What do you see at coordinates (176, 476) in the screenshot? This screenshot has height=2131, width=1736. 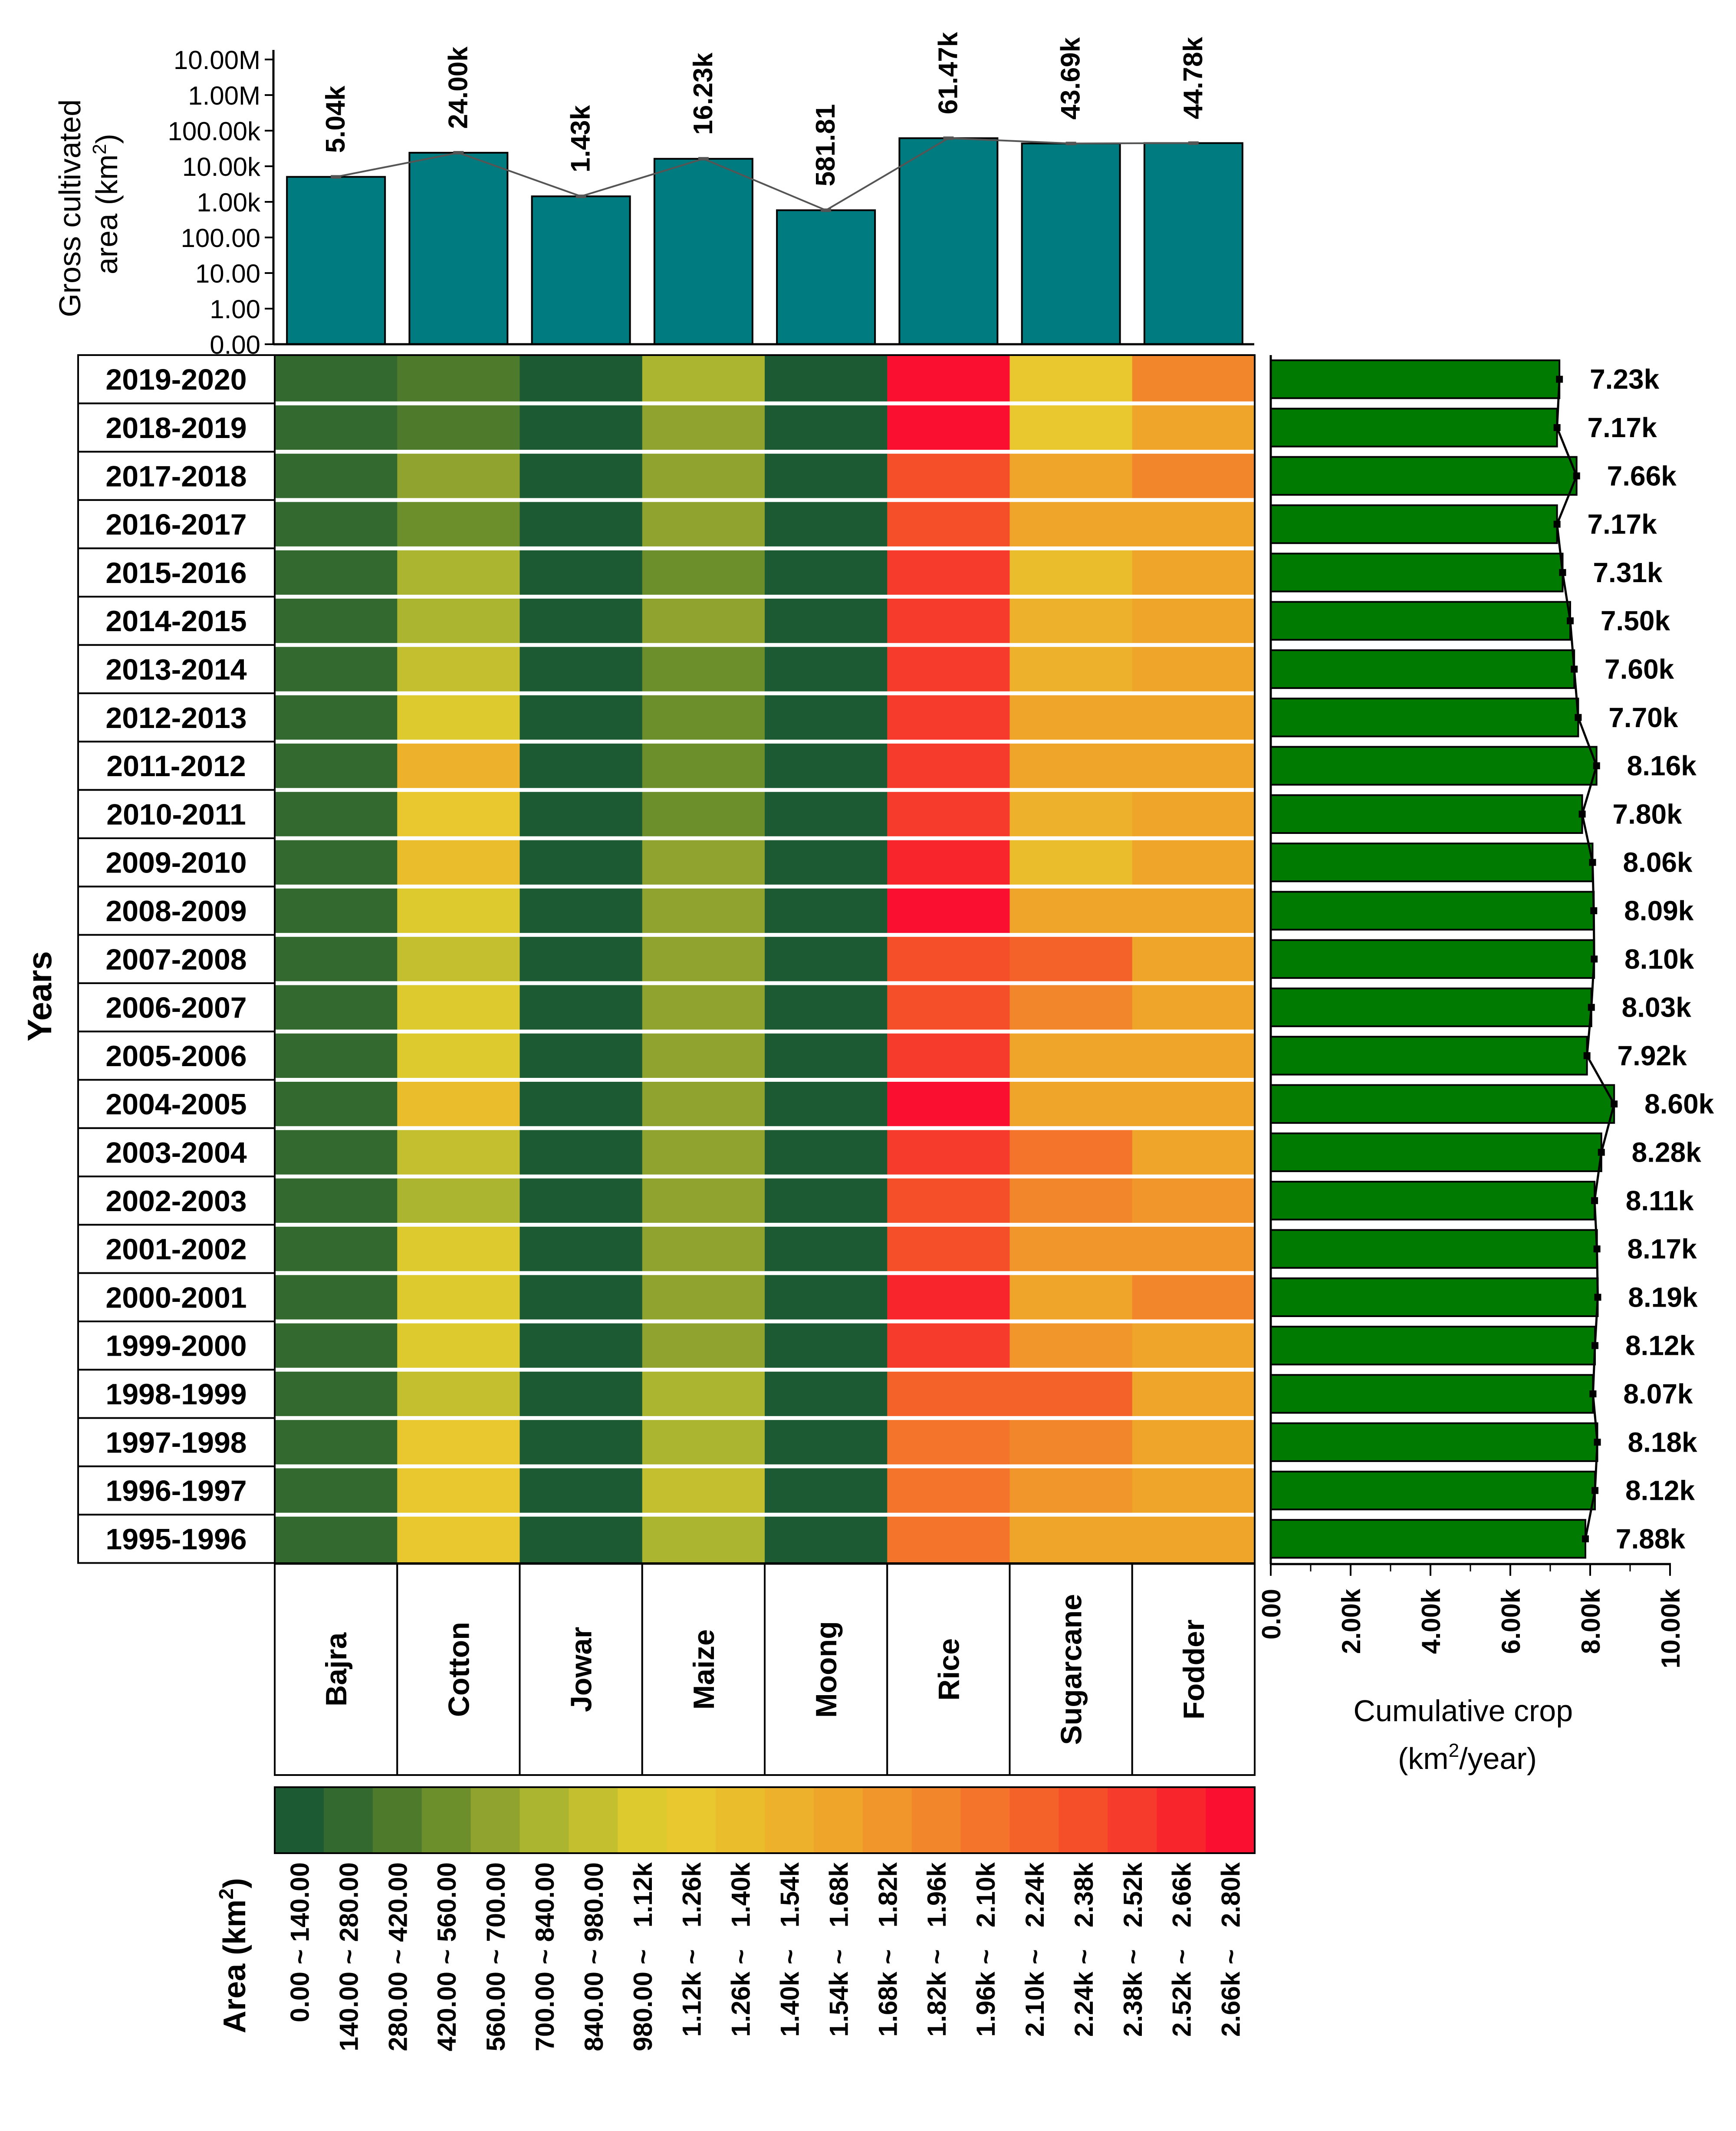 I see `year-label: 2017-2018` at bounding box center [176, 476].